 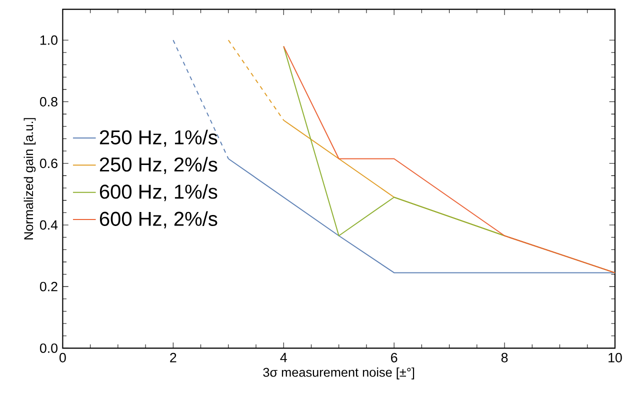 I want to click on x-tick-label: 10, so click(x=615, y=358).